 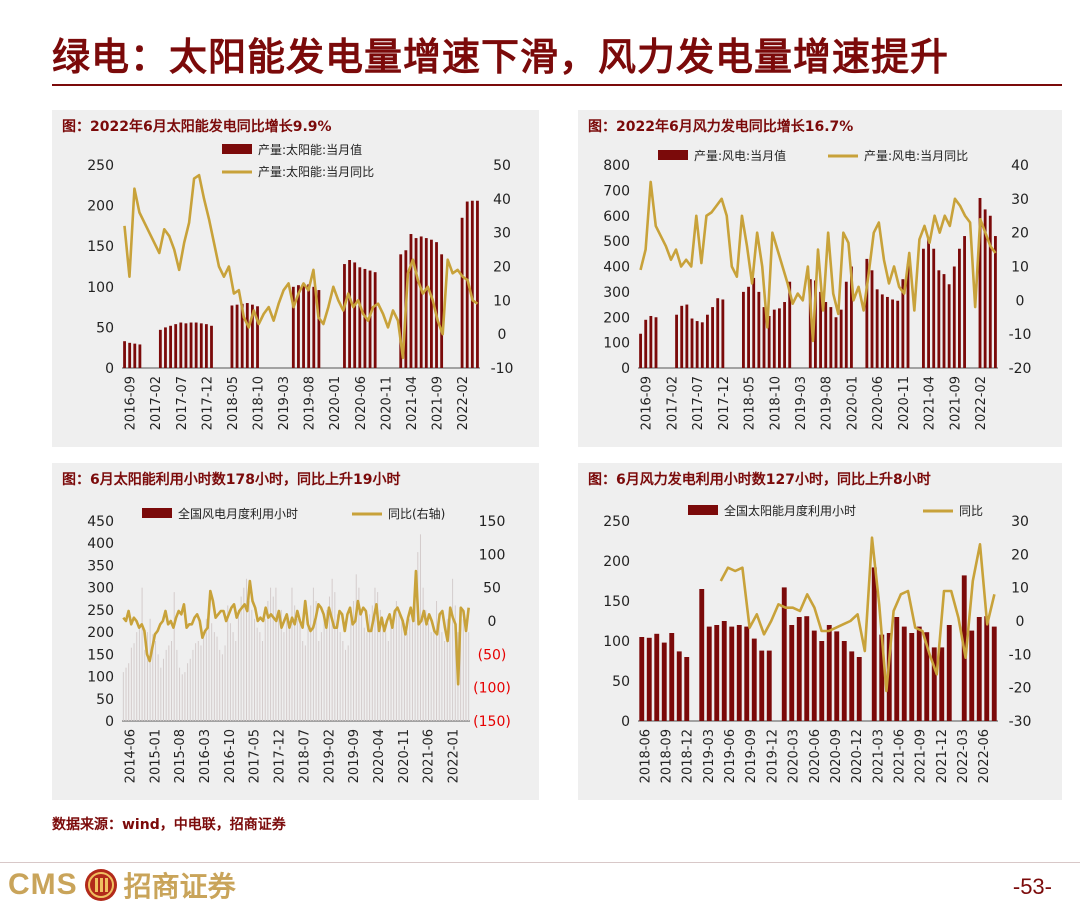 What do you see at coordinates (180, 756) in the screenshot?
I see `x-tick-label: 2015-08` at bounding box center [180, 756].